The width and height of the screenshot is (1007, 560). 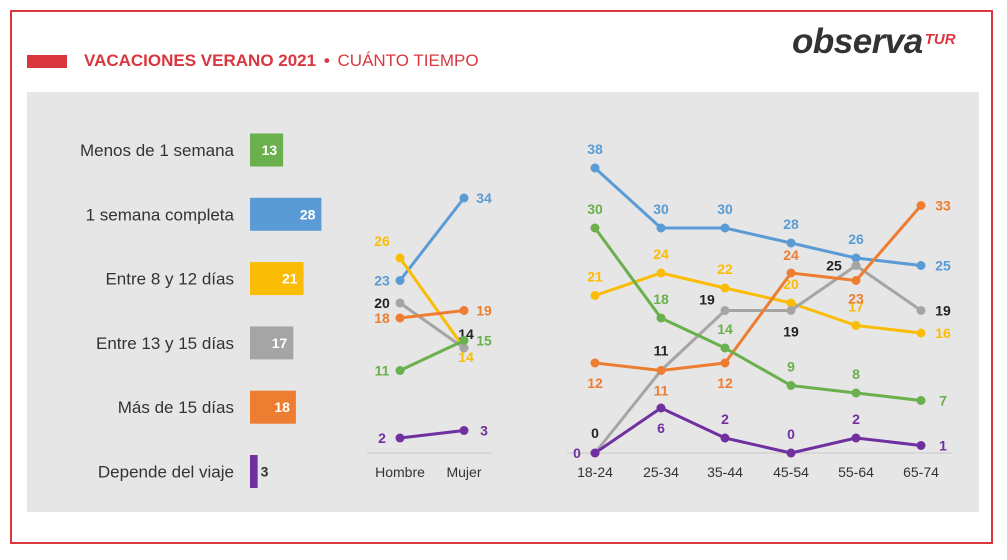 What do you see at coordinates (725, 329) in the screenshot?
I see `age-data-label: 14` at bounding box center [725, 329].